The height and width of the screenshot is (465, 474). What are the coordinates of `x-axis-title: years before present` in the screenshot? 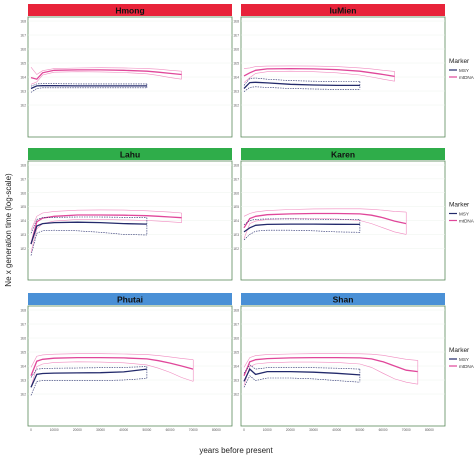 It's located at (236, 450).